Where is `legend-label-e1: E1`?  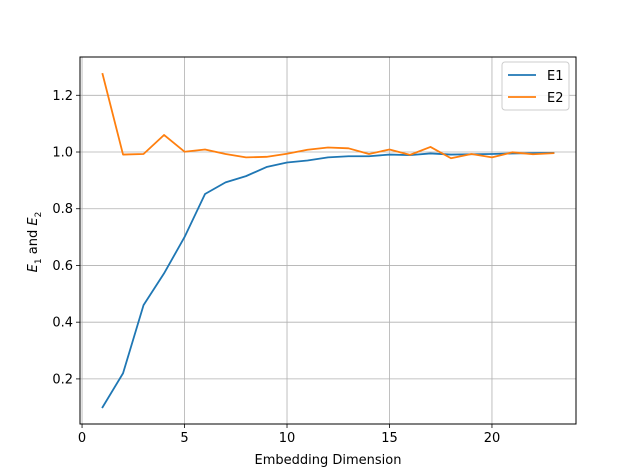 legend-label-e1: E1 is located at coordinates (555, 76).